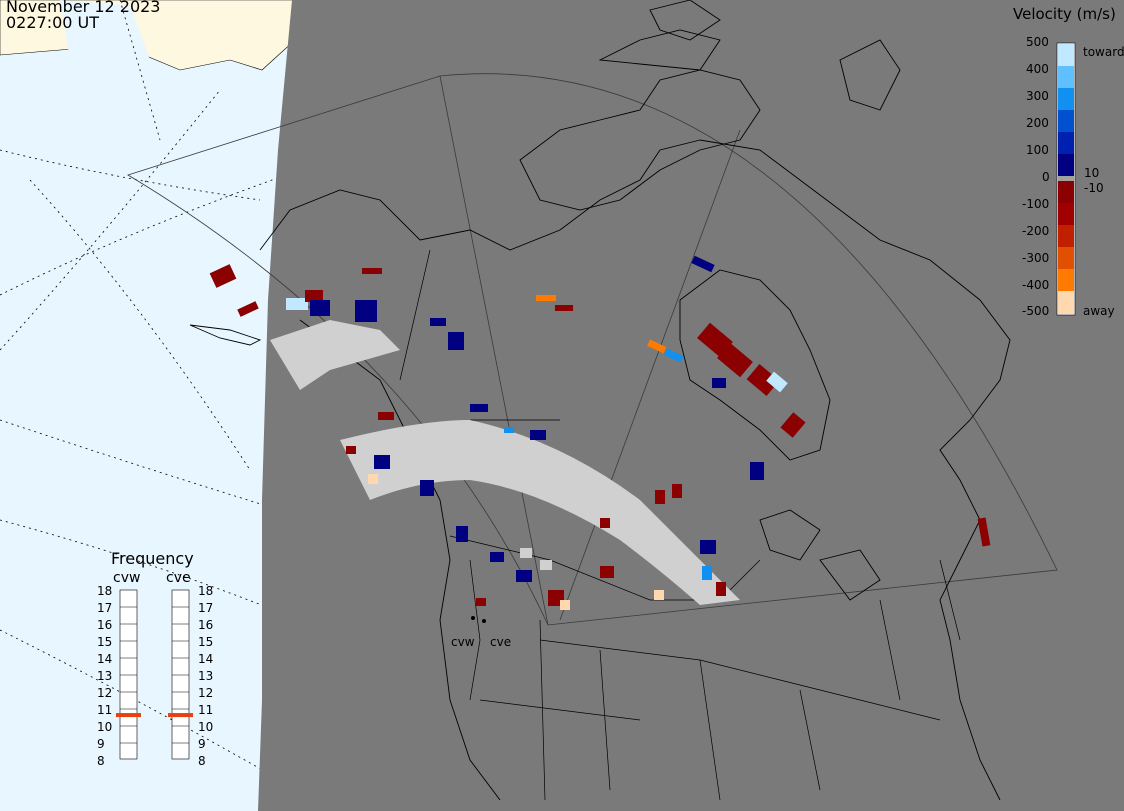 This screenshot has height=811, width=1124. I want to click on freq-tick-right: 18, so click(206, 591).